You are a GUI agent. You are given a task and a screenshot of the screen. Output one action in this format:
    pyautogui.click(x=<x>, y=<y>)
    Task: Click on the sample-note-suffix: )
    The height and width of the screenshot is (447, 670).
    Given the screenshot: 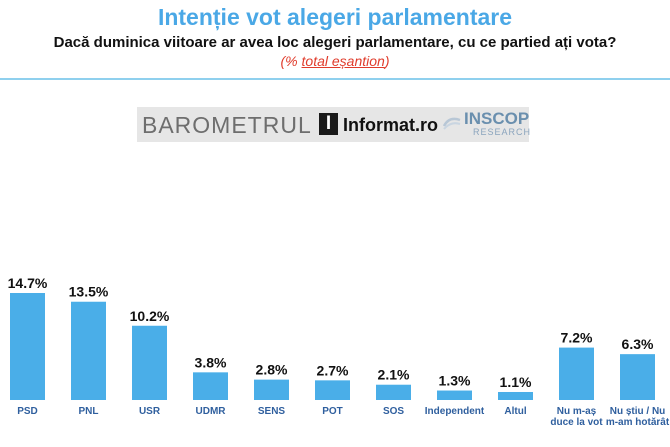 What is the action you would take?
    pyautogui.click(x=387, y=61)
    